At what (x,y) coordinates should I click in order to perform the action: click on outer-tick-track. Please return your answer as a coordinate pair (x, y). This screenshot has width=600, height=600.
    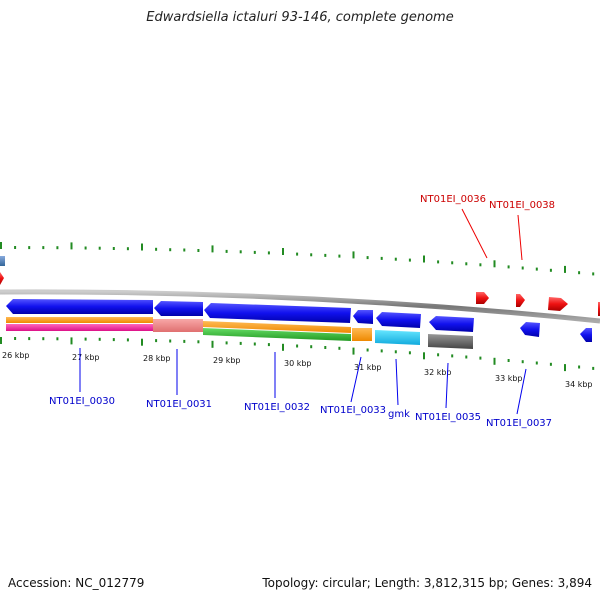
    Looking at the image, I should click on (297, 259).